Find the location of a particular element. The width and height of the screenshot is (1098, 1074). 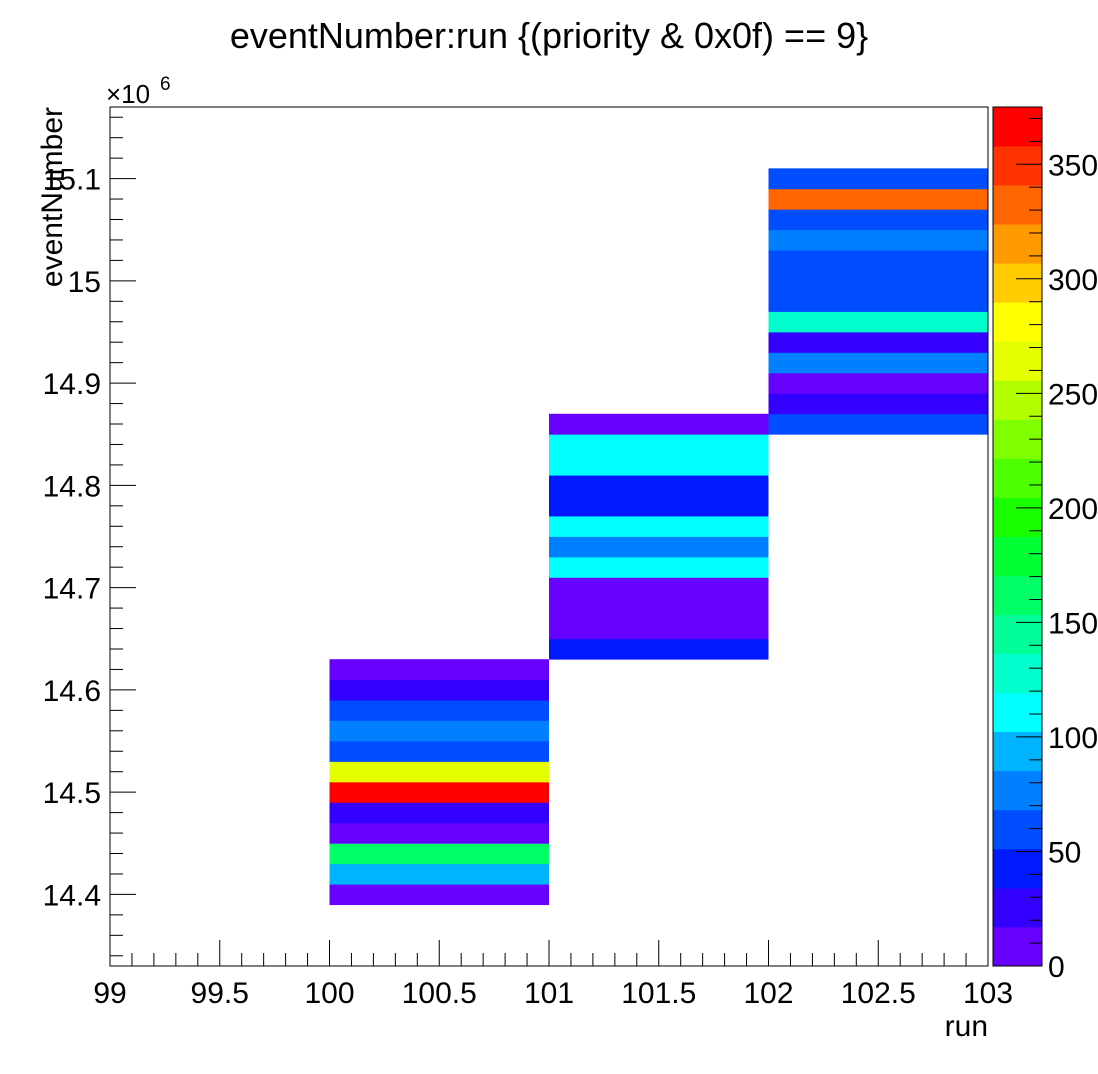

x-axis: 99 99.5 100 100.5 101 101.5 102 102.5 103 is located at coordinates (553, 975).